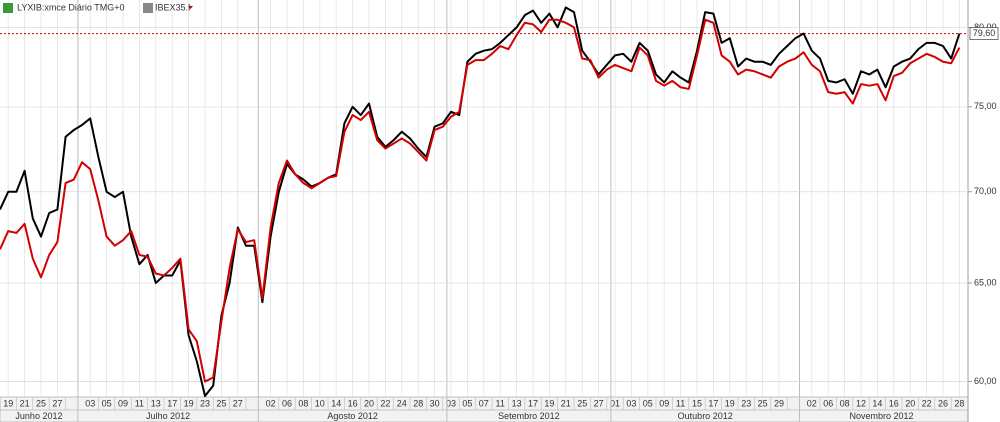 The width and height of the screenshot is (1000, 422). Describe the element at coordinates (779, 403) in the screenshot. I see `x-tick-label: 29` at that location.